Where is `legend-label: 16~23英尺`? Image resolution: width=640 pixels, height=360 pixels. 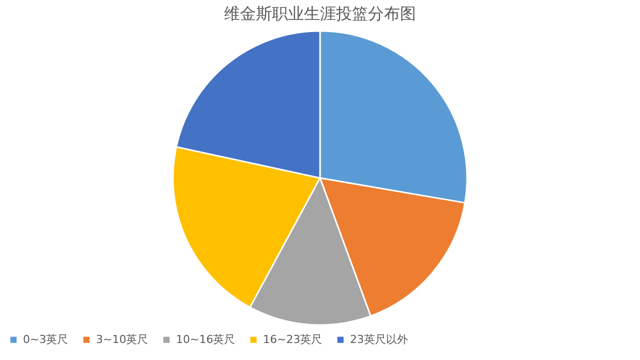 legend-label: 16~23英尺 is located at coordinates (292, 339).